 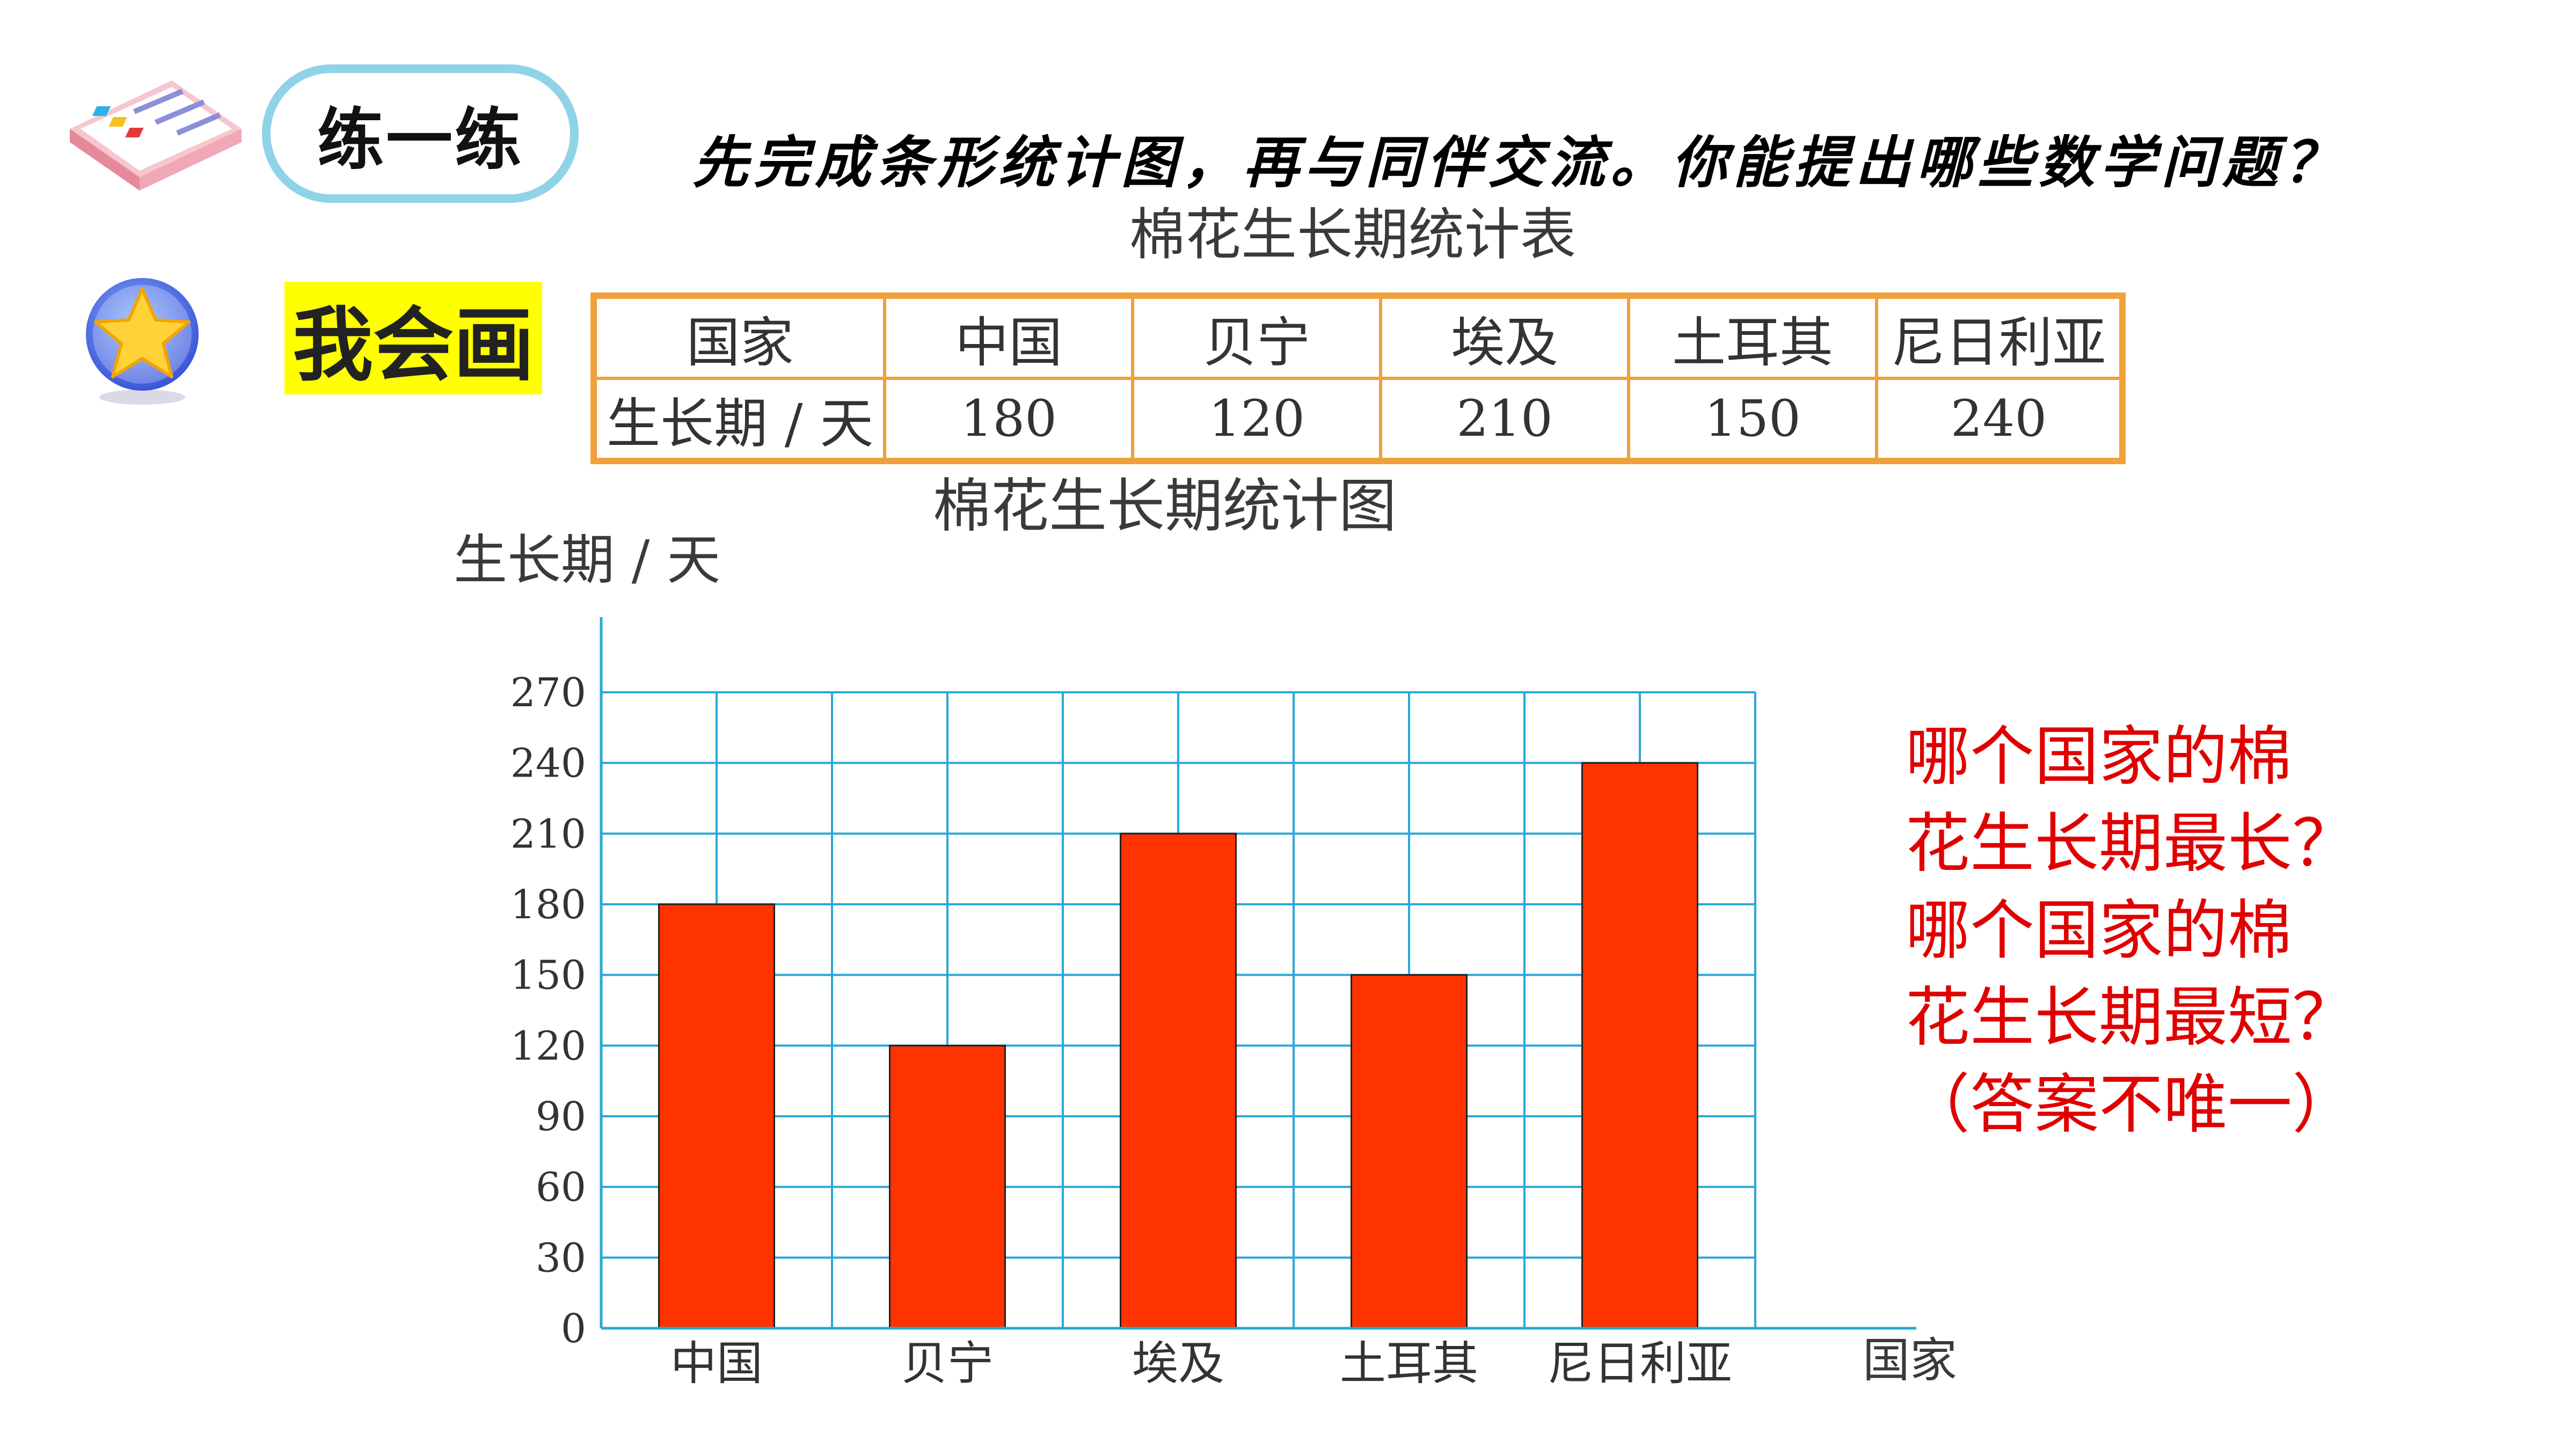 I want to click on y-tick-label: 120, so click(x=548, y=1046).